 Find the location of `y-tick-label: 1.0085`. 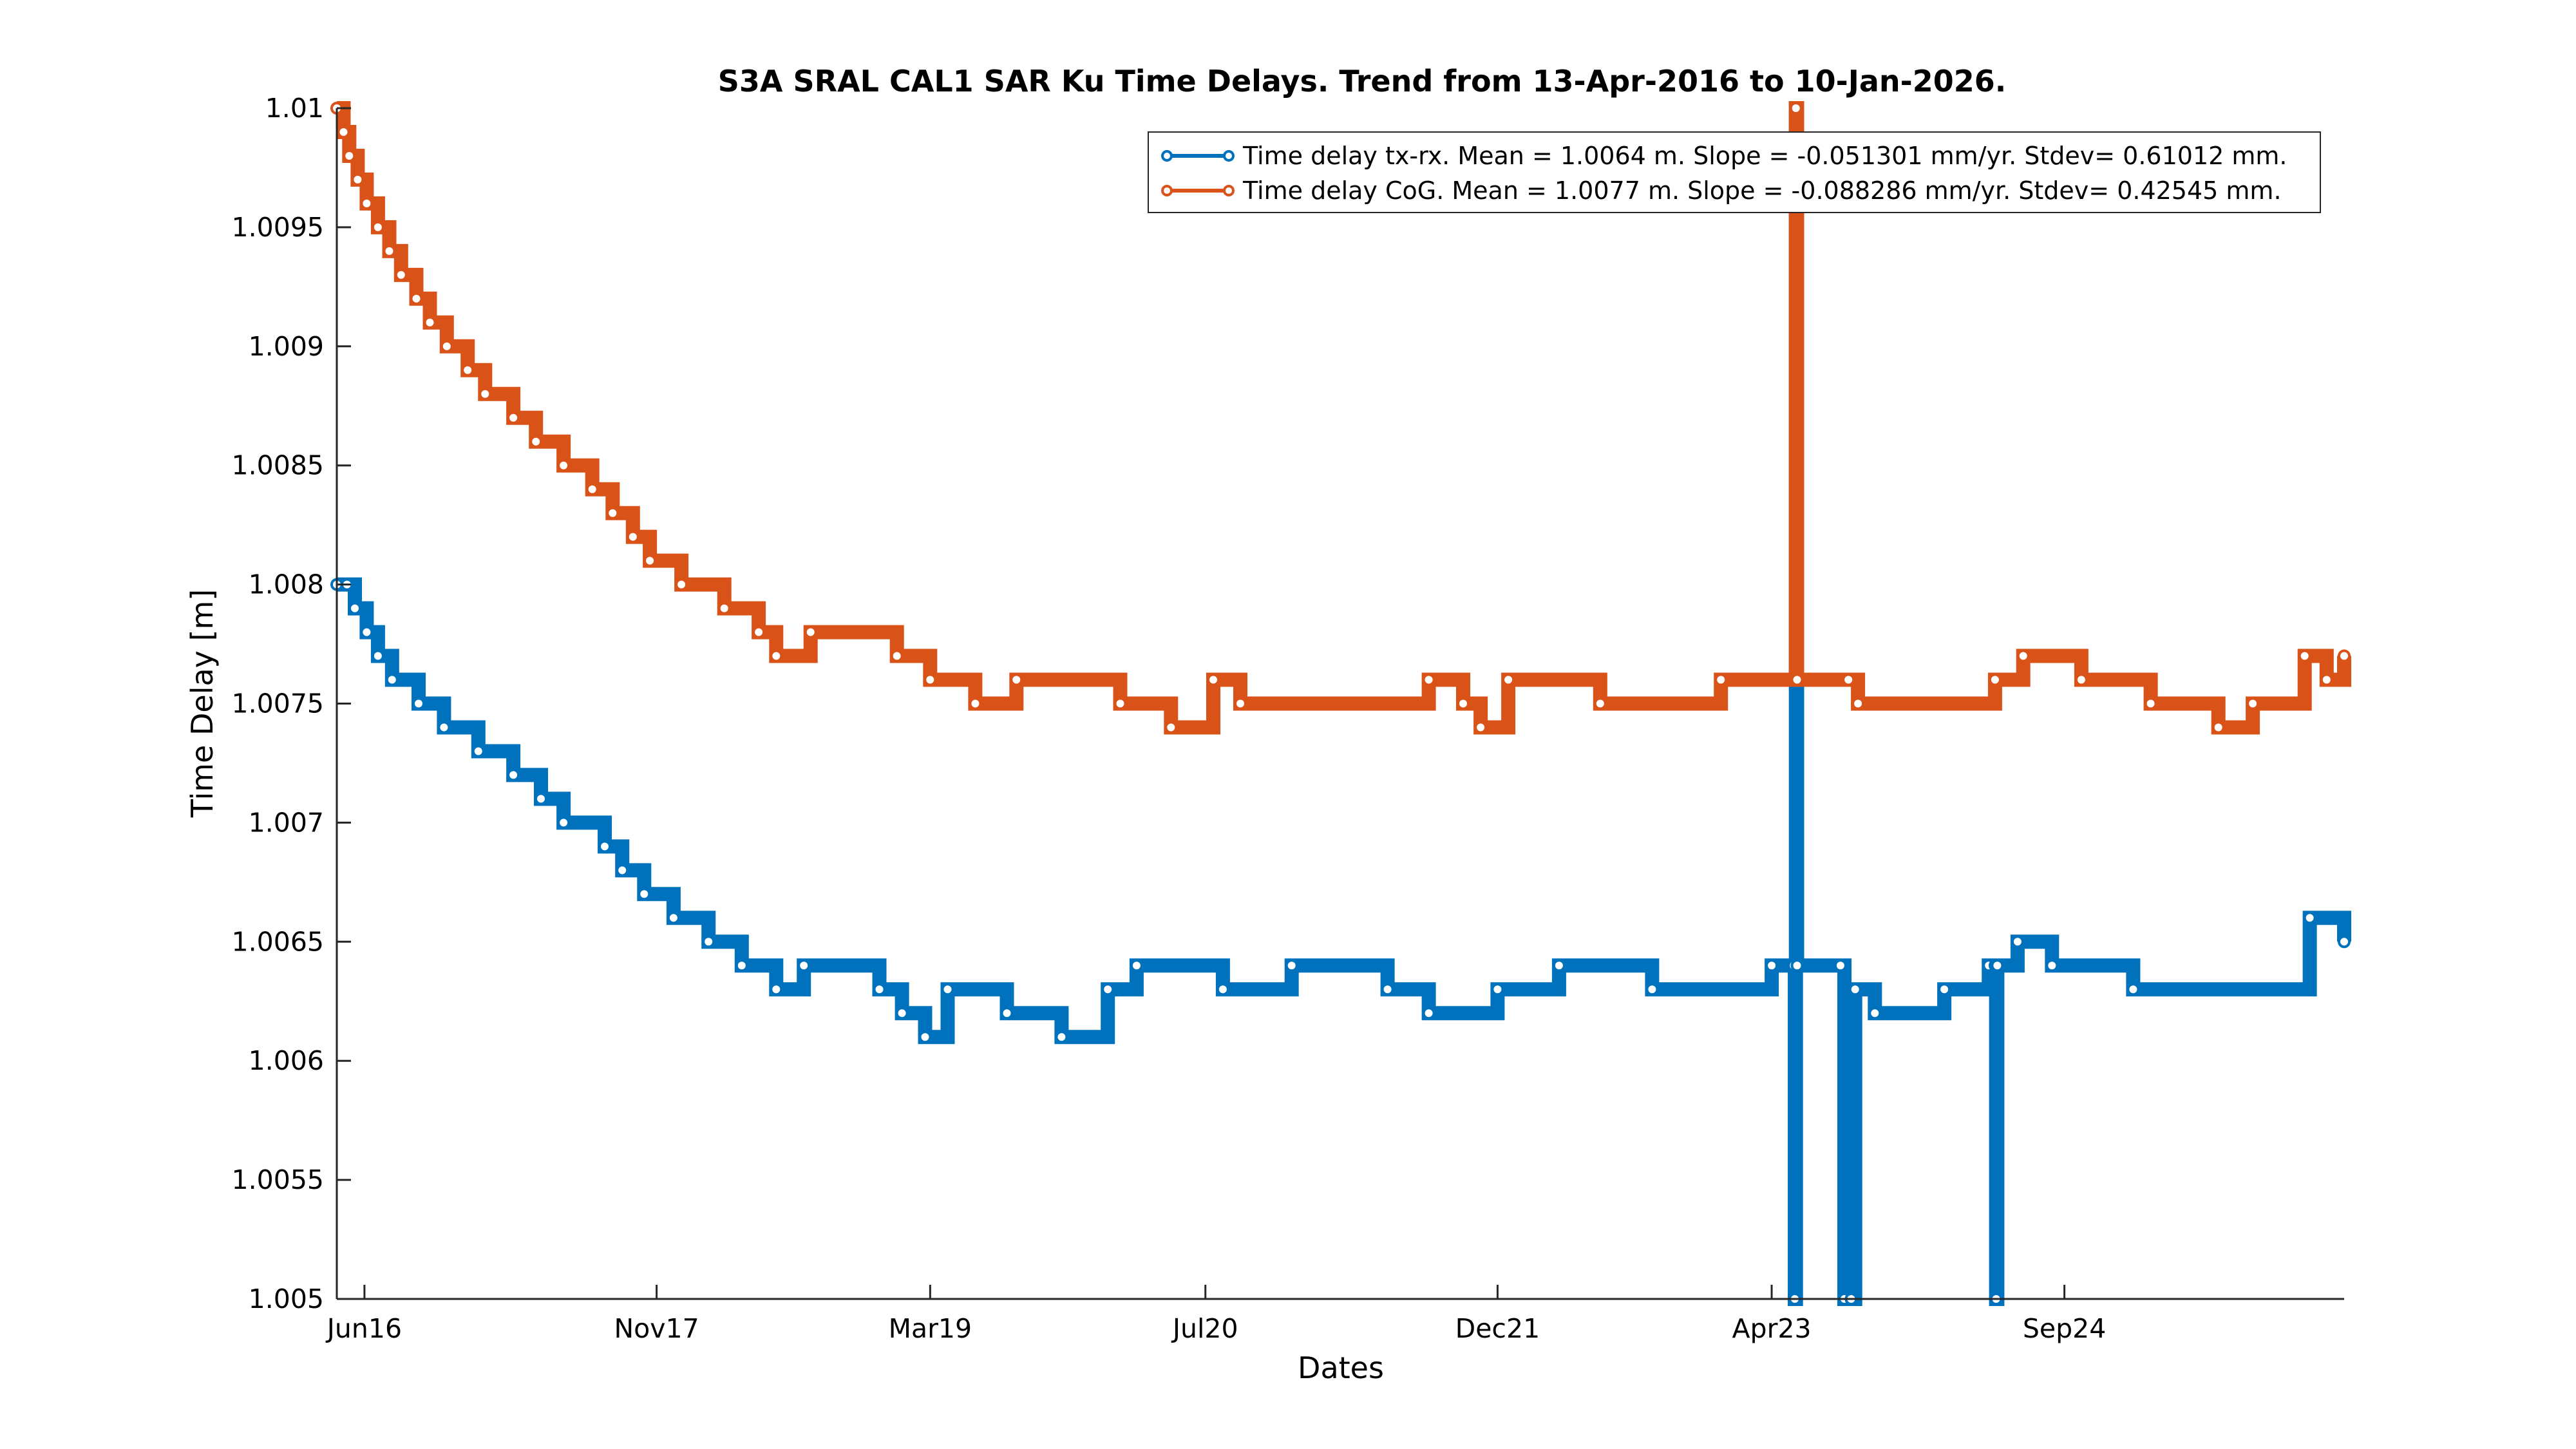

y-tick-label: 1.0085 is located at coordinates (278, 465).